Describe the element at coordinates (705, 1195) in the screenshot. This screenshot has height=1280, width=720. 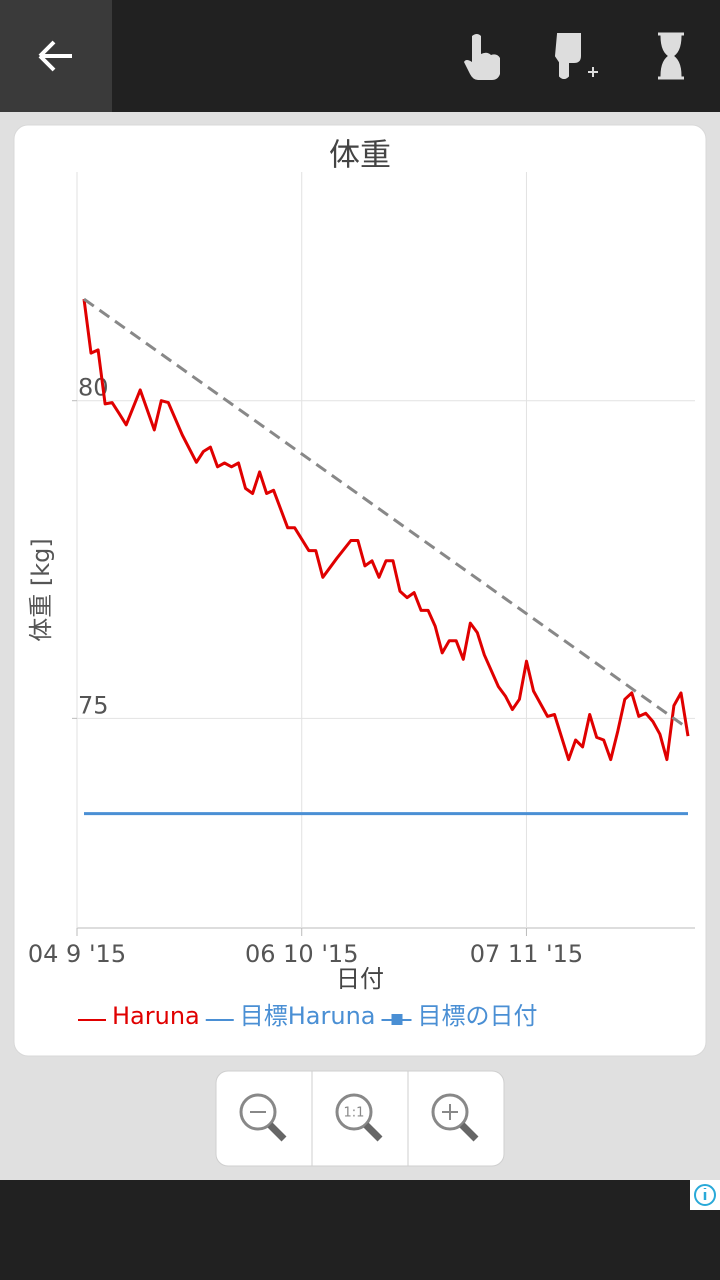
I see `ad-info-icon` at that location.